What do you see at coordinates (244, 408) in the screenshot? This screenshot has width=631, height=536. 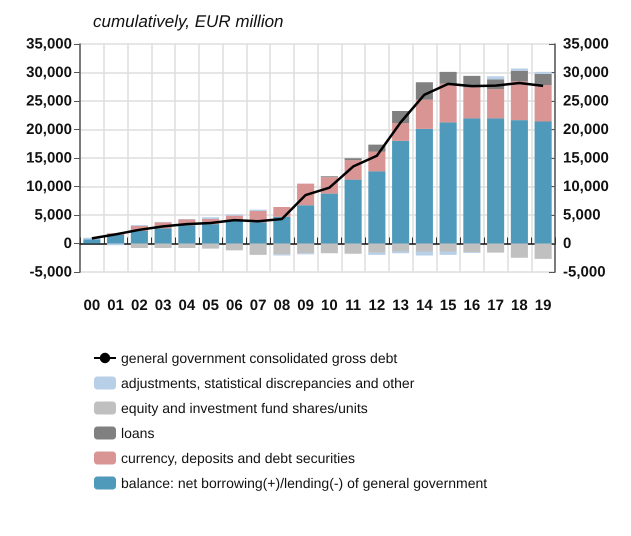 I see `legend-label: equity and investment fund shares/units` at bounding box center [244, 408].